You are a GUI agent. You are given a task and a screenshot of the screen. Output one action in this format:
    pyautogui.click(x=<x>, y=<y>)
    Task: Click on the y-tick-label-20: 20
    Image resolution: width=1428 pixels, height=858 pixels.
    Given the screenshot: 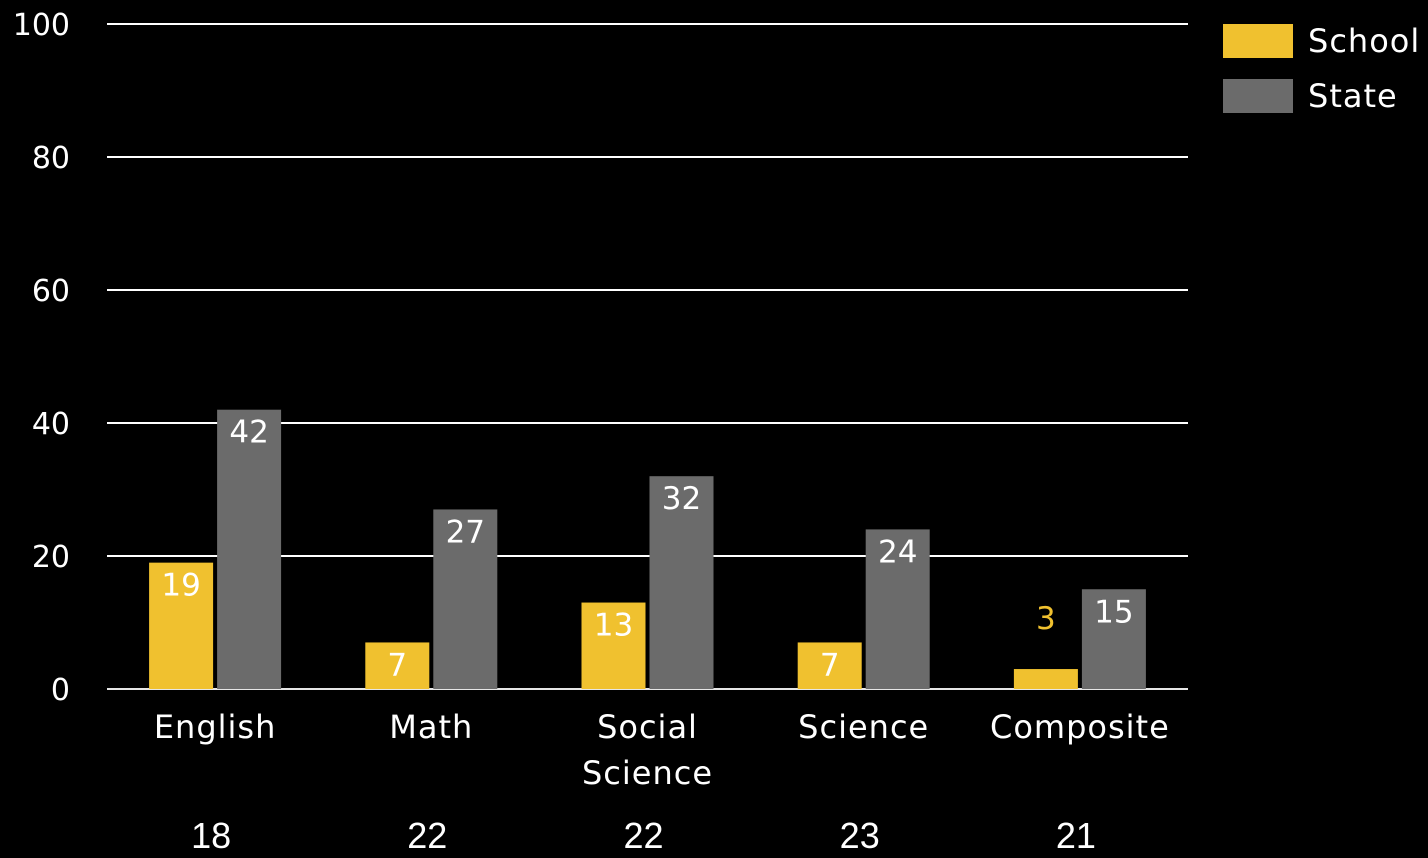 What is the action you would take?
    pyautogui.click(x=51, y=557)
    